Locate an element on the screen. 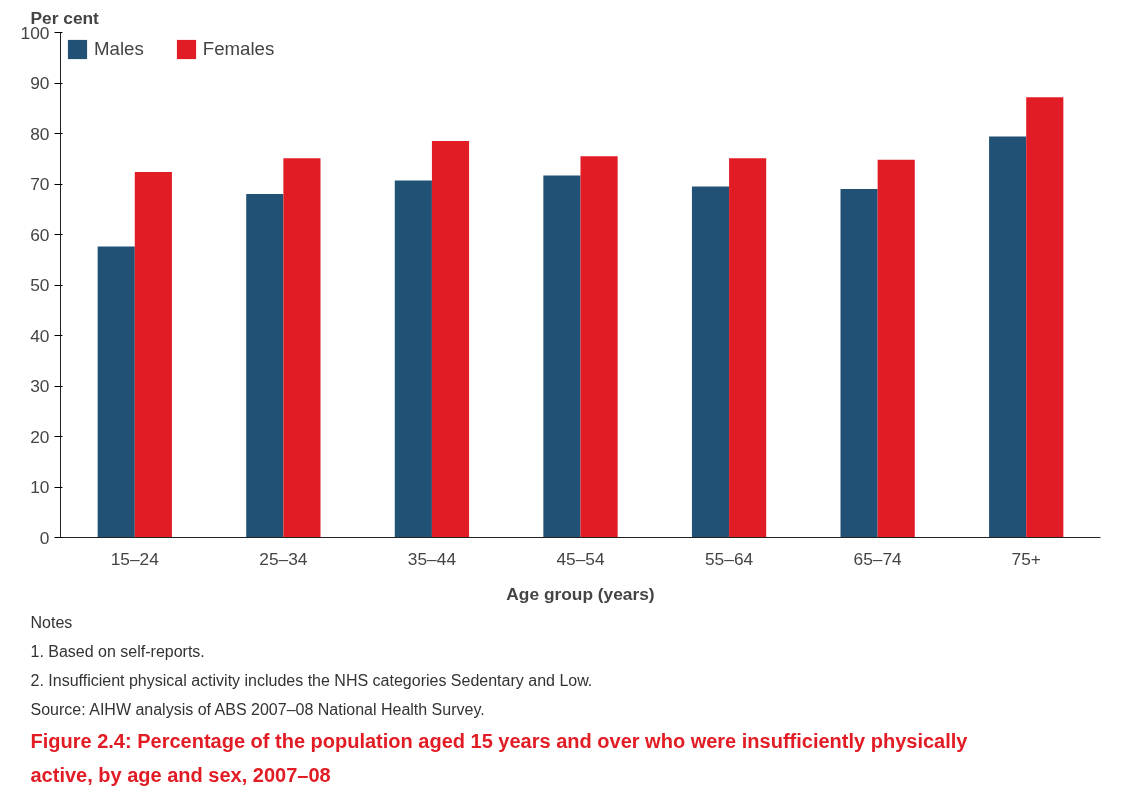 The image size is (1146, 798). text: 2. Insufficient physical activity includes the NHS categories Sedentary and Low. is located at coordinates (311, 680).